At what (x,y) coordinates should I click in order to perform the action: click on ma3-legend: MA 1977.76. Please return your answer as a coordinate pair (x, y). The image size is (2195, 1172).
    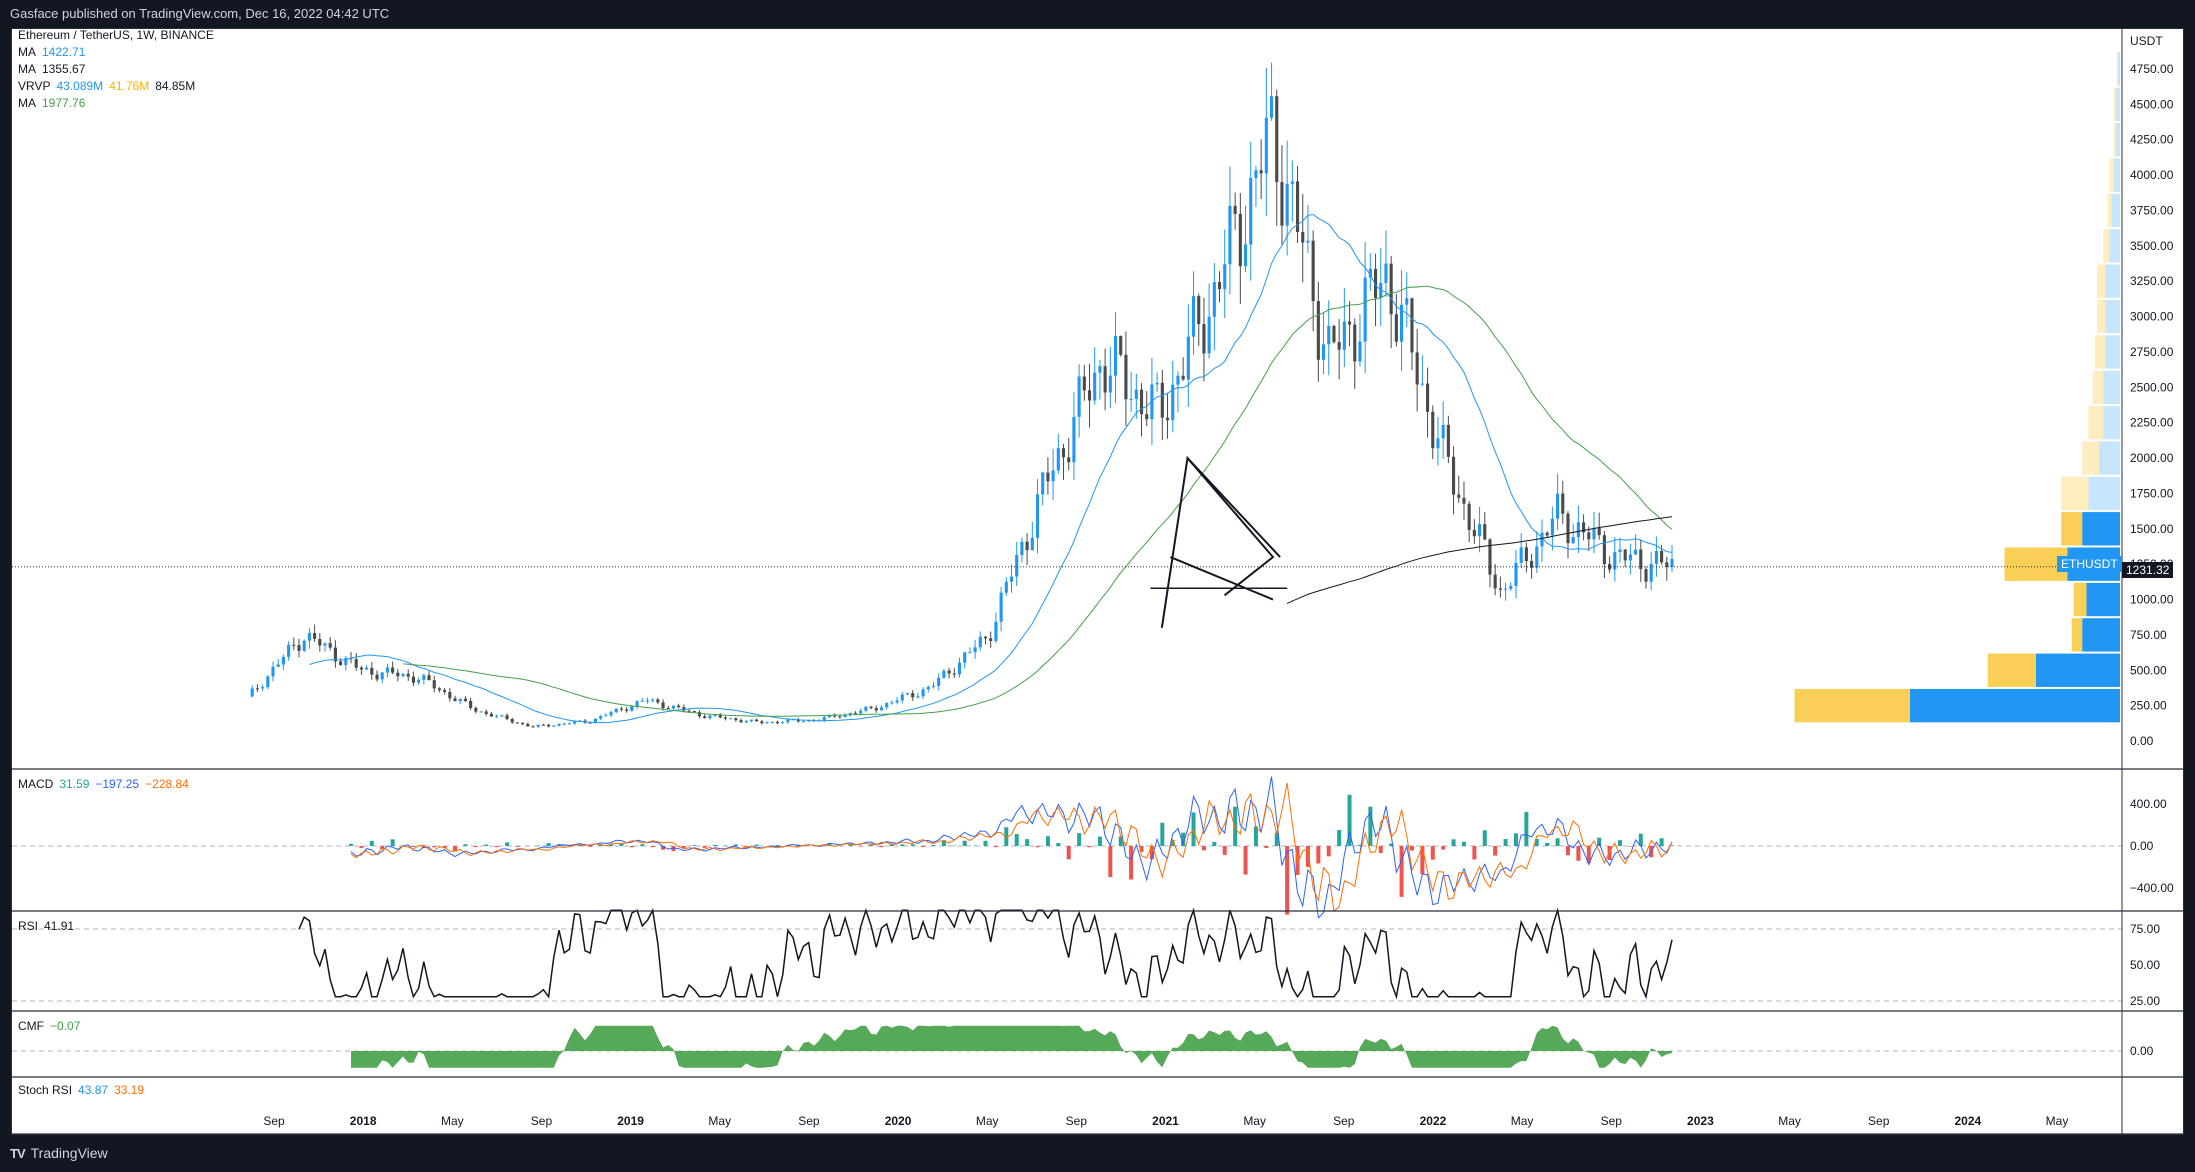
    Looking at the image, I should click on (52, 103).